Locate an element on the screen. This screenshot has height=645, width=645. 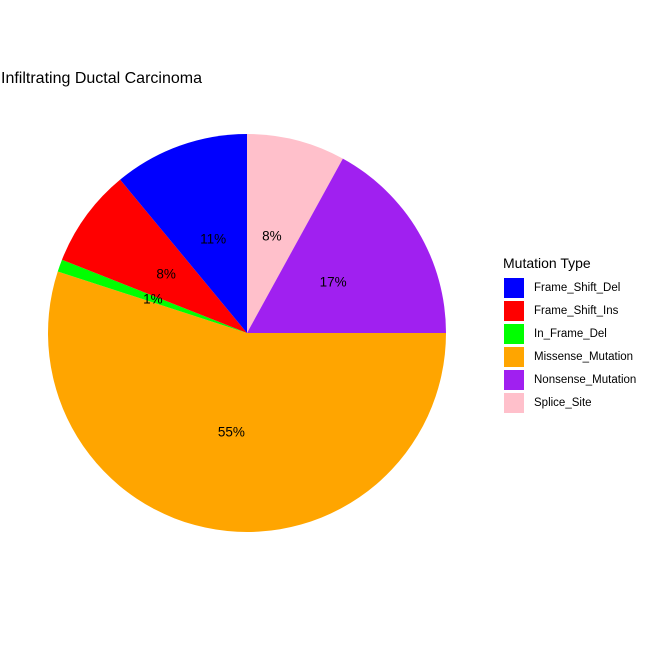
legend-label-splice-site: Splice_Site is located at coordinates (563, 403).